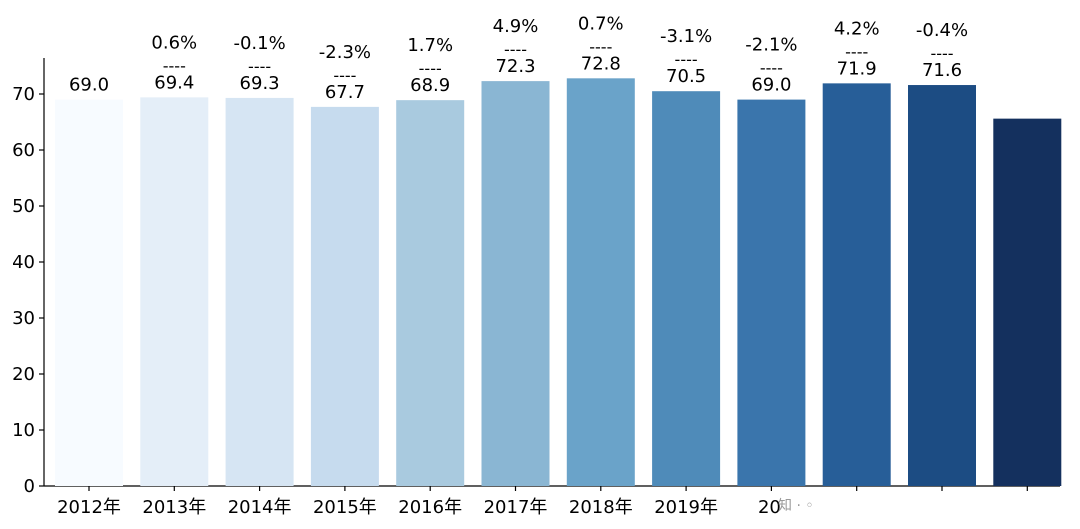  I want to click on y-tick-label: 40, so click(23, 262).